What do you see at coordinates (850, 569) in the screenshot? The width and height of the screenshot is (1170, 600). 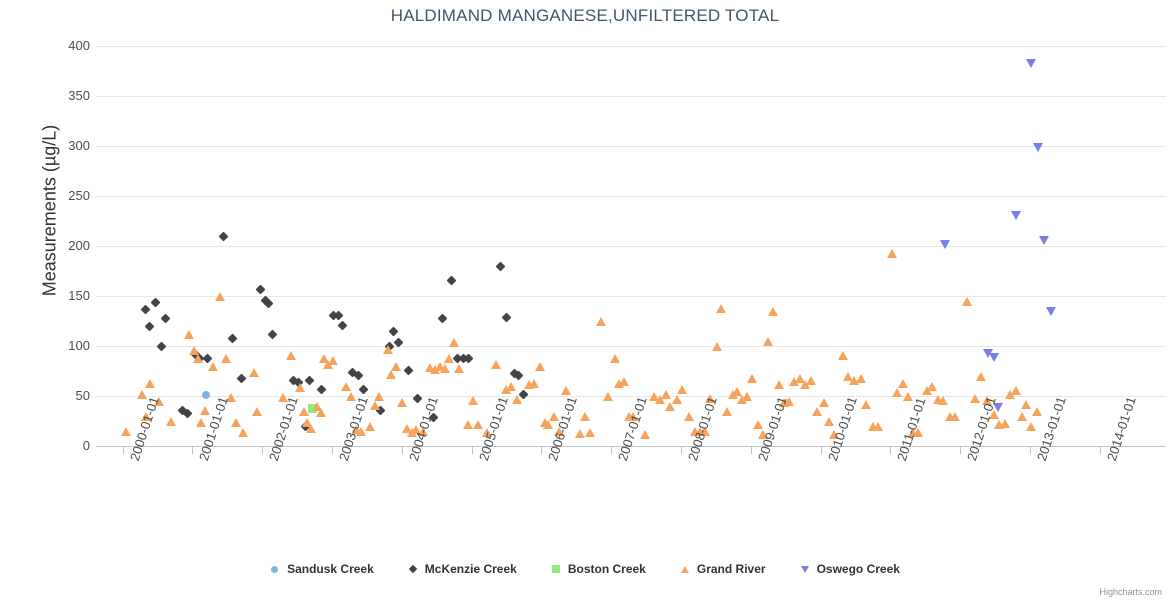 I see `legend-item-oswego-creek: Oswego Creek` at bounding box center [850, 569].